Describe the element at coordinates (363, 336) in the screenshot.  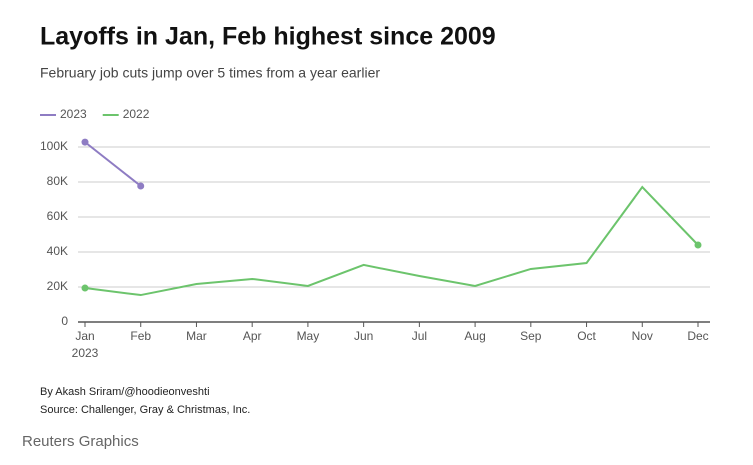
I see `x-tick-label: Jun` at that location.